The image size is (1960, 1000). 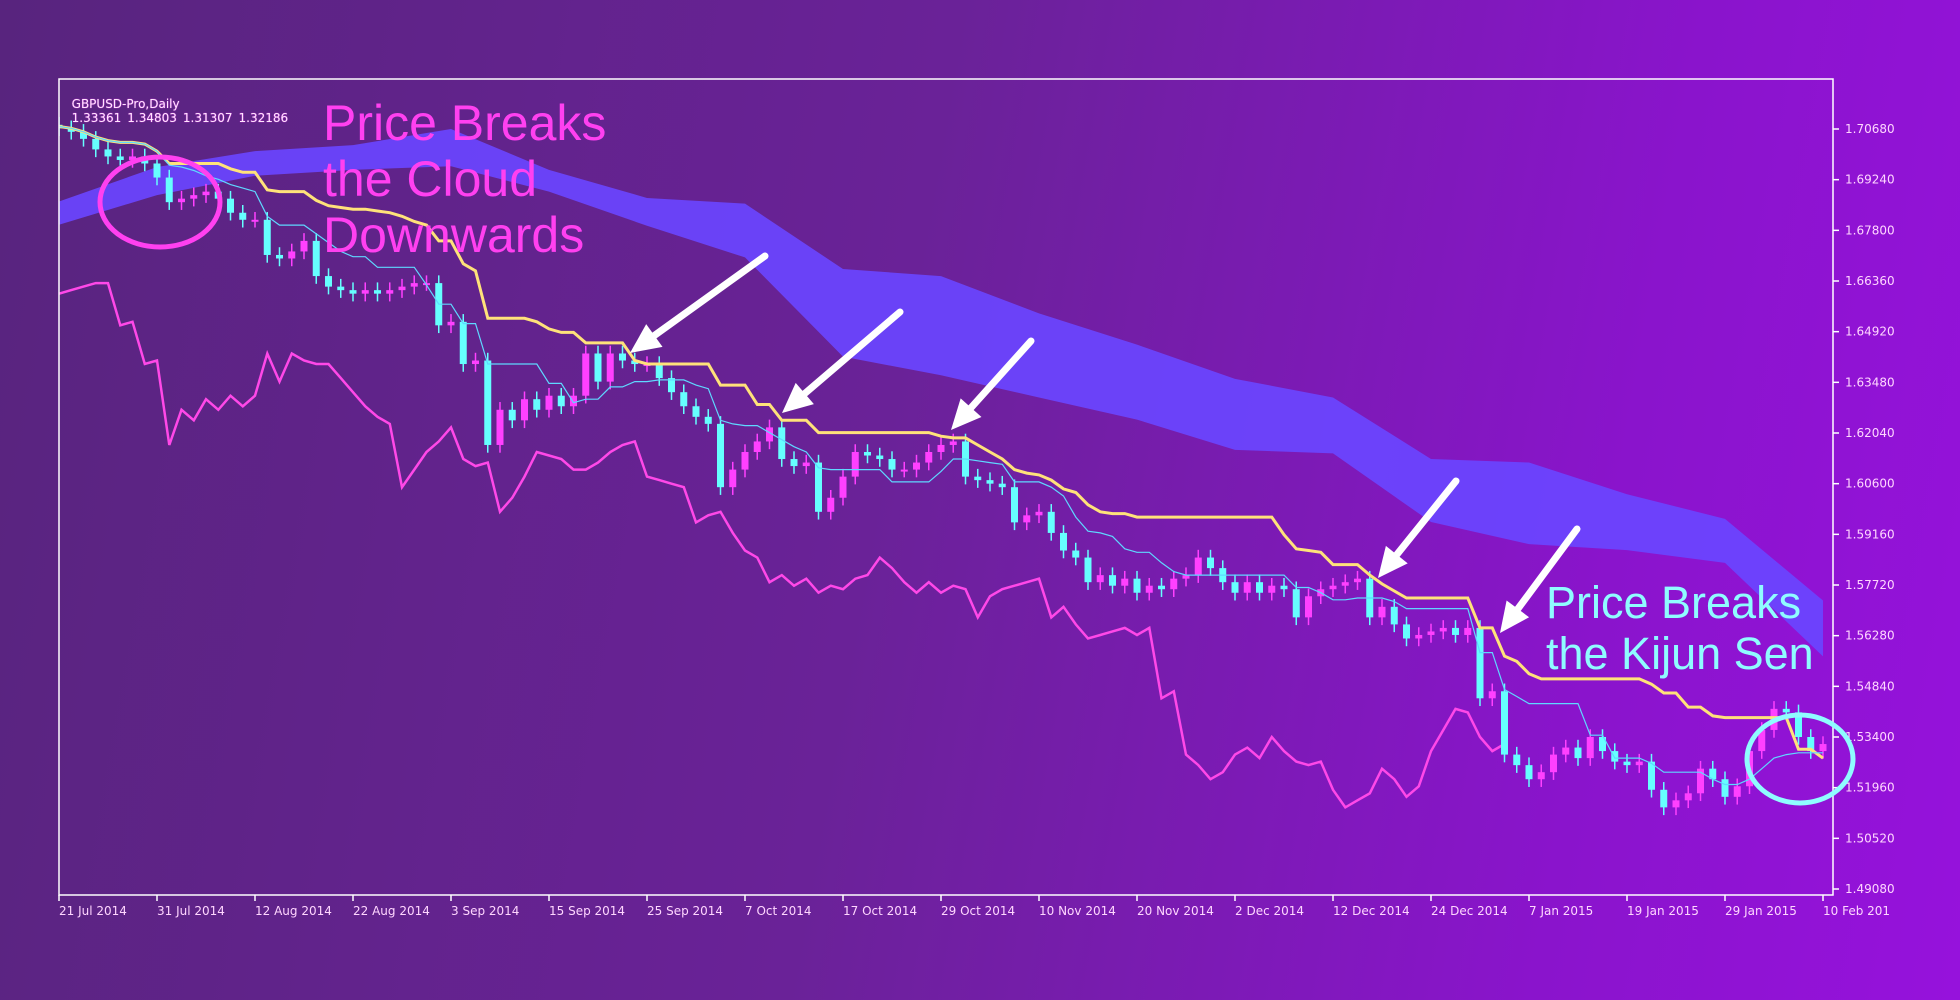 I want to click on y-tick-label: 1.67800, so click(x=1870, y=230).